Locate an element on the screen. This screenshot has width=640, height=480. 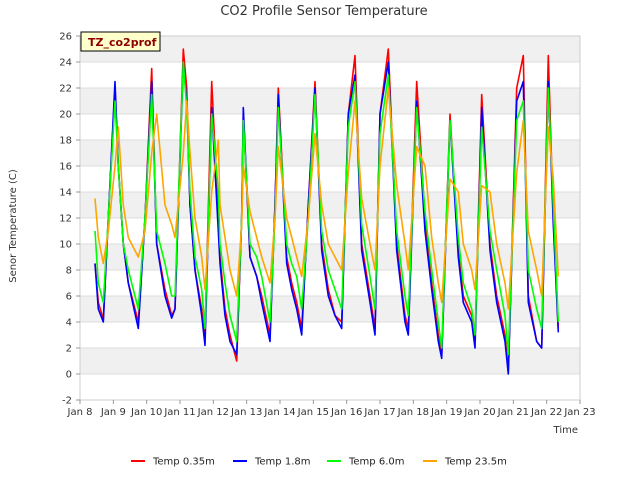
legend-label-1: Temp 0.35m is located at coordinates (183, 462).